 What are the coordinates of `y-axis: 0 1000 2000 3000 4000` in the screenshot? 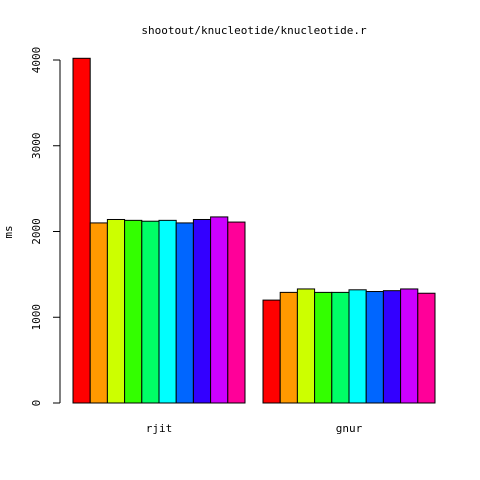 It's located at (45, 227).